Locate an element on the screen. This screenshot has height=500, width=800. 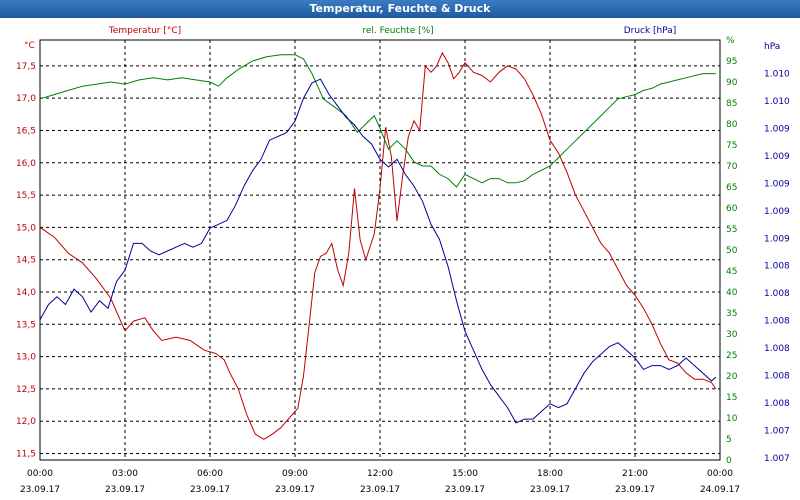
humidity-tick-label: 40 is located at coordinates (732, 293).